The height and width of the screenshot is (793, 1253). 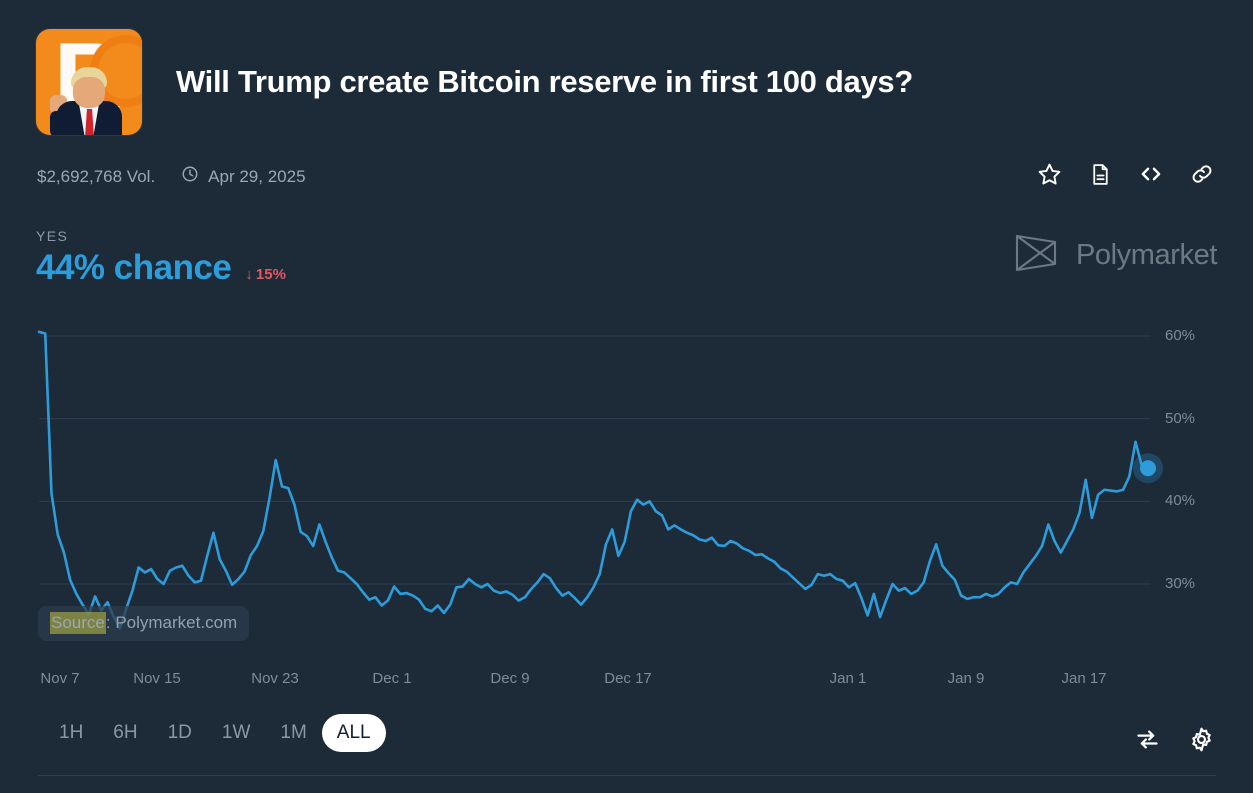 I want to click on outcome-side-label: YES, so click(x=52, y=236).